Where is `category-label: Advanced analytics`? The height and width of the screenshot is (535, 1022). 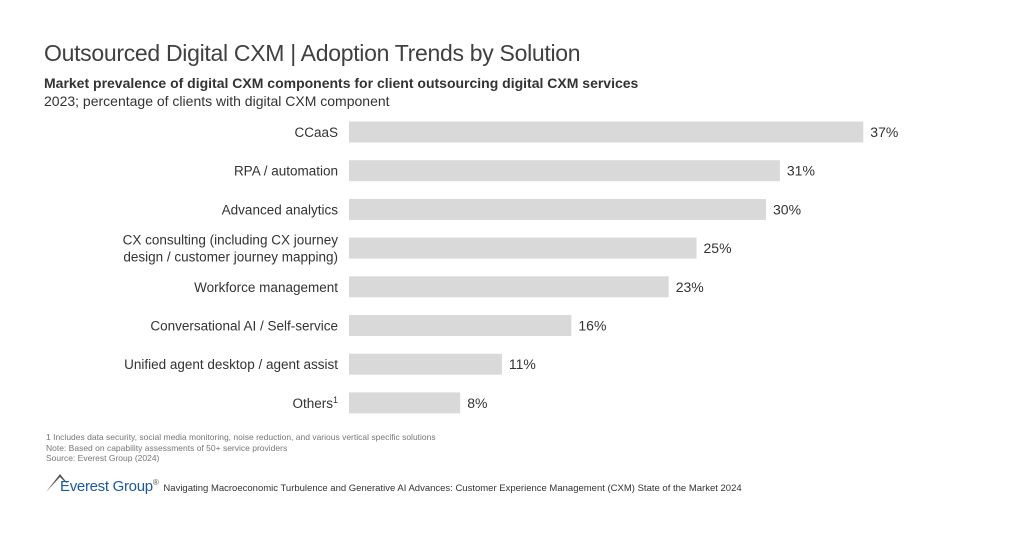
category-label: Advanced analytics is located at coordinates (280, 209).